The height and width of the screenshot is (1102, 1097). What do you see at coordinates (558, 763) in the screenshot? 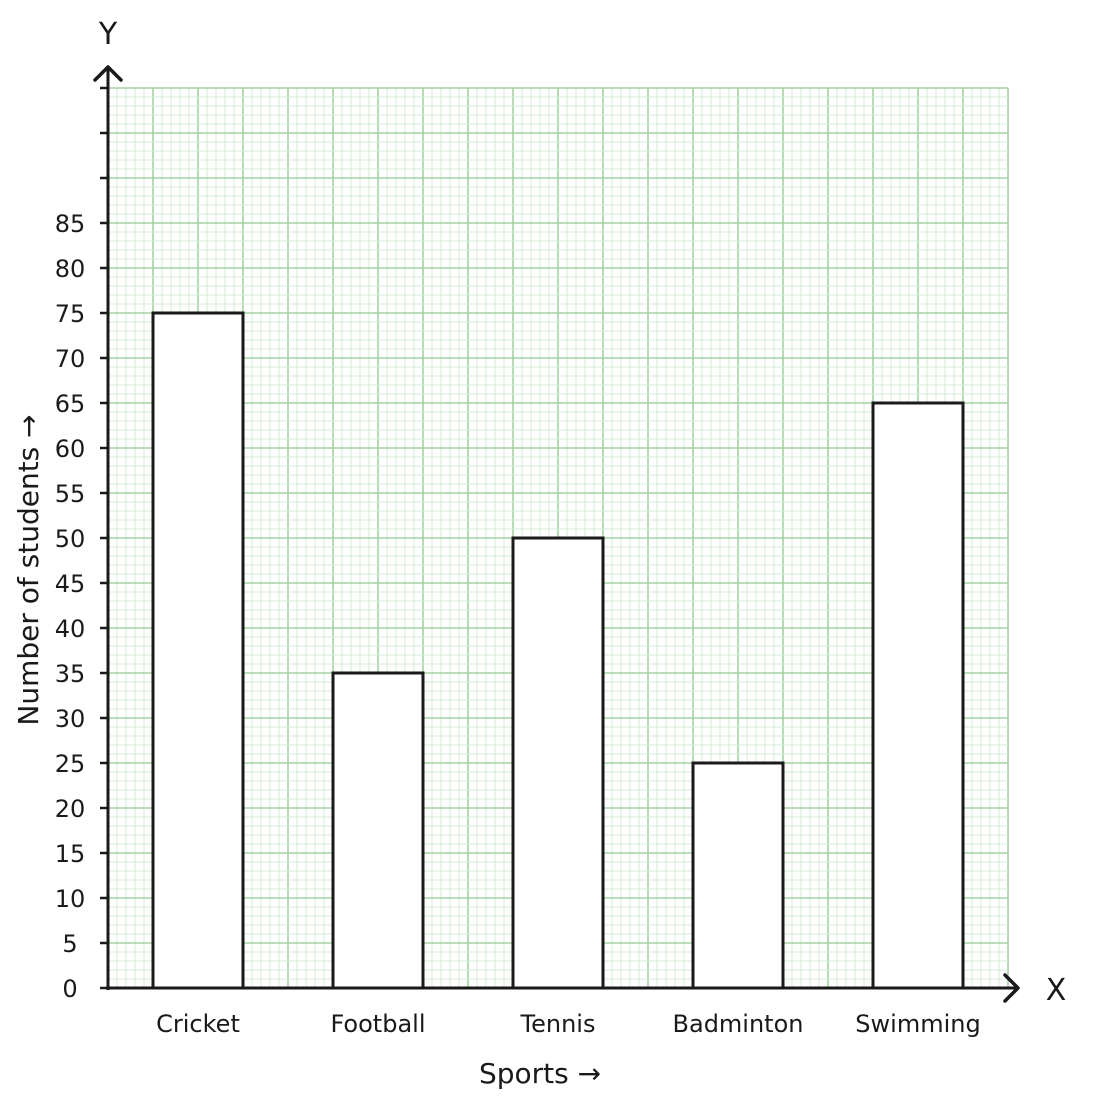
I see `bar-tennis` at bounding box center [558, 763].